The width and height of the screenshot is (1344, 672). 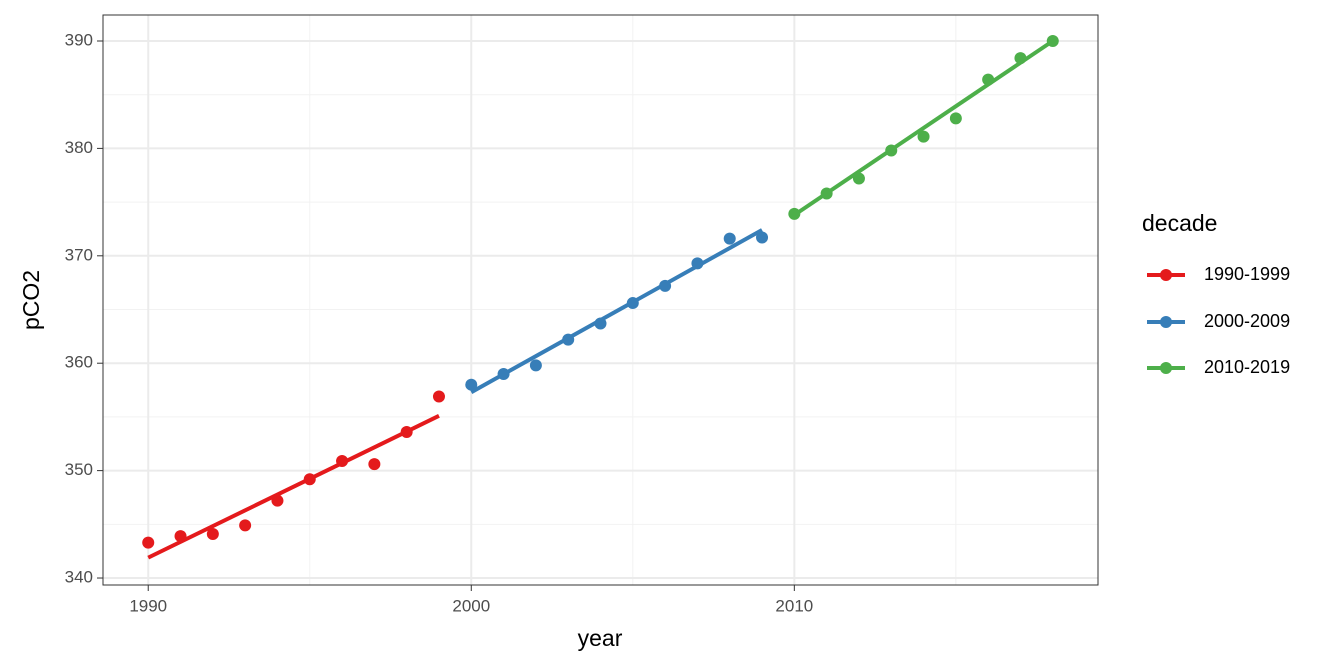 What do you see at coordinates (79, 147) in the screenshot?
I see `y-tick-label: 380` at bounding box center [79, 147].